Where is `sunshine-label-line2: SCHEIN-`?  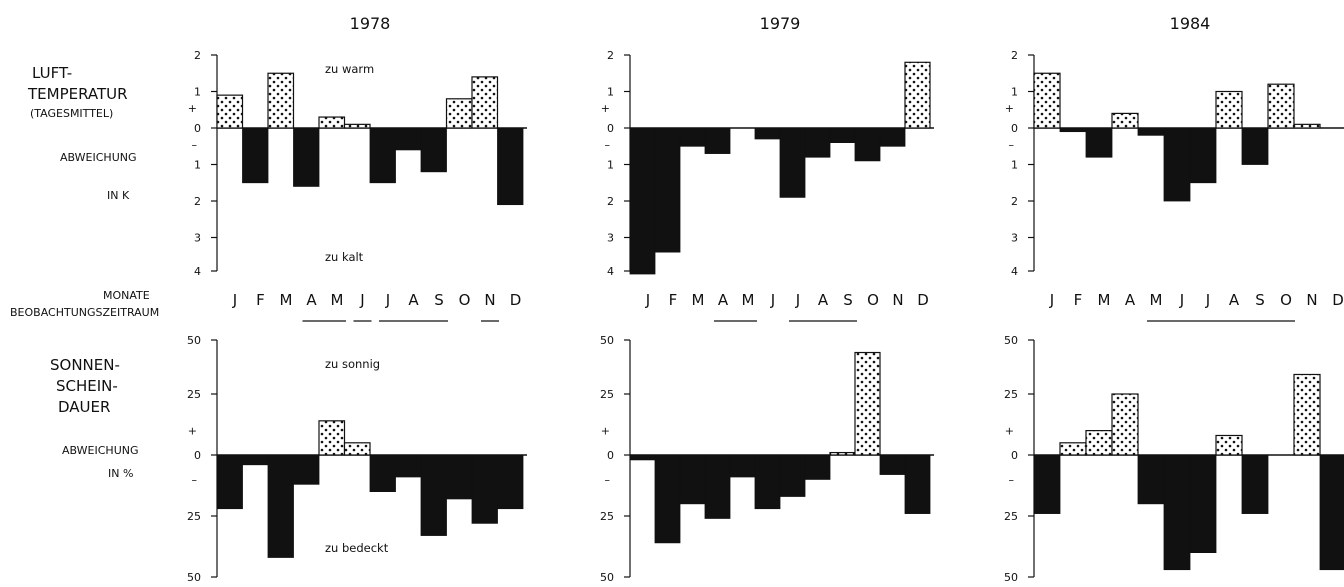 sunshine-label-line2: SCHEIN- is located at coordinates (87, 386).